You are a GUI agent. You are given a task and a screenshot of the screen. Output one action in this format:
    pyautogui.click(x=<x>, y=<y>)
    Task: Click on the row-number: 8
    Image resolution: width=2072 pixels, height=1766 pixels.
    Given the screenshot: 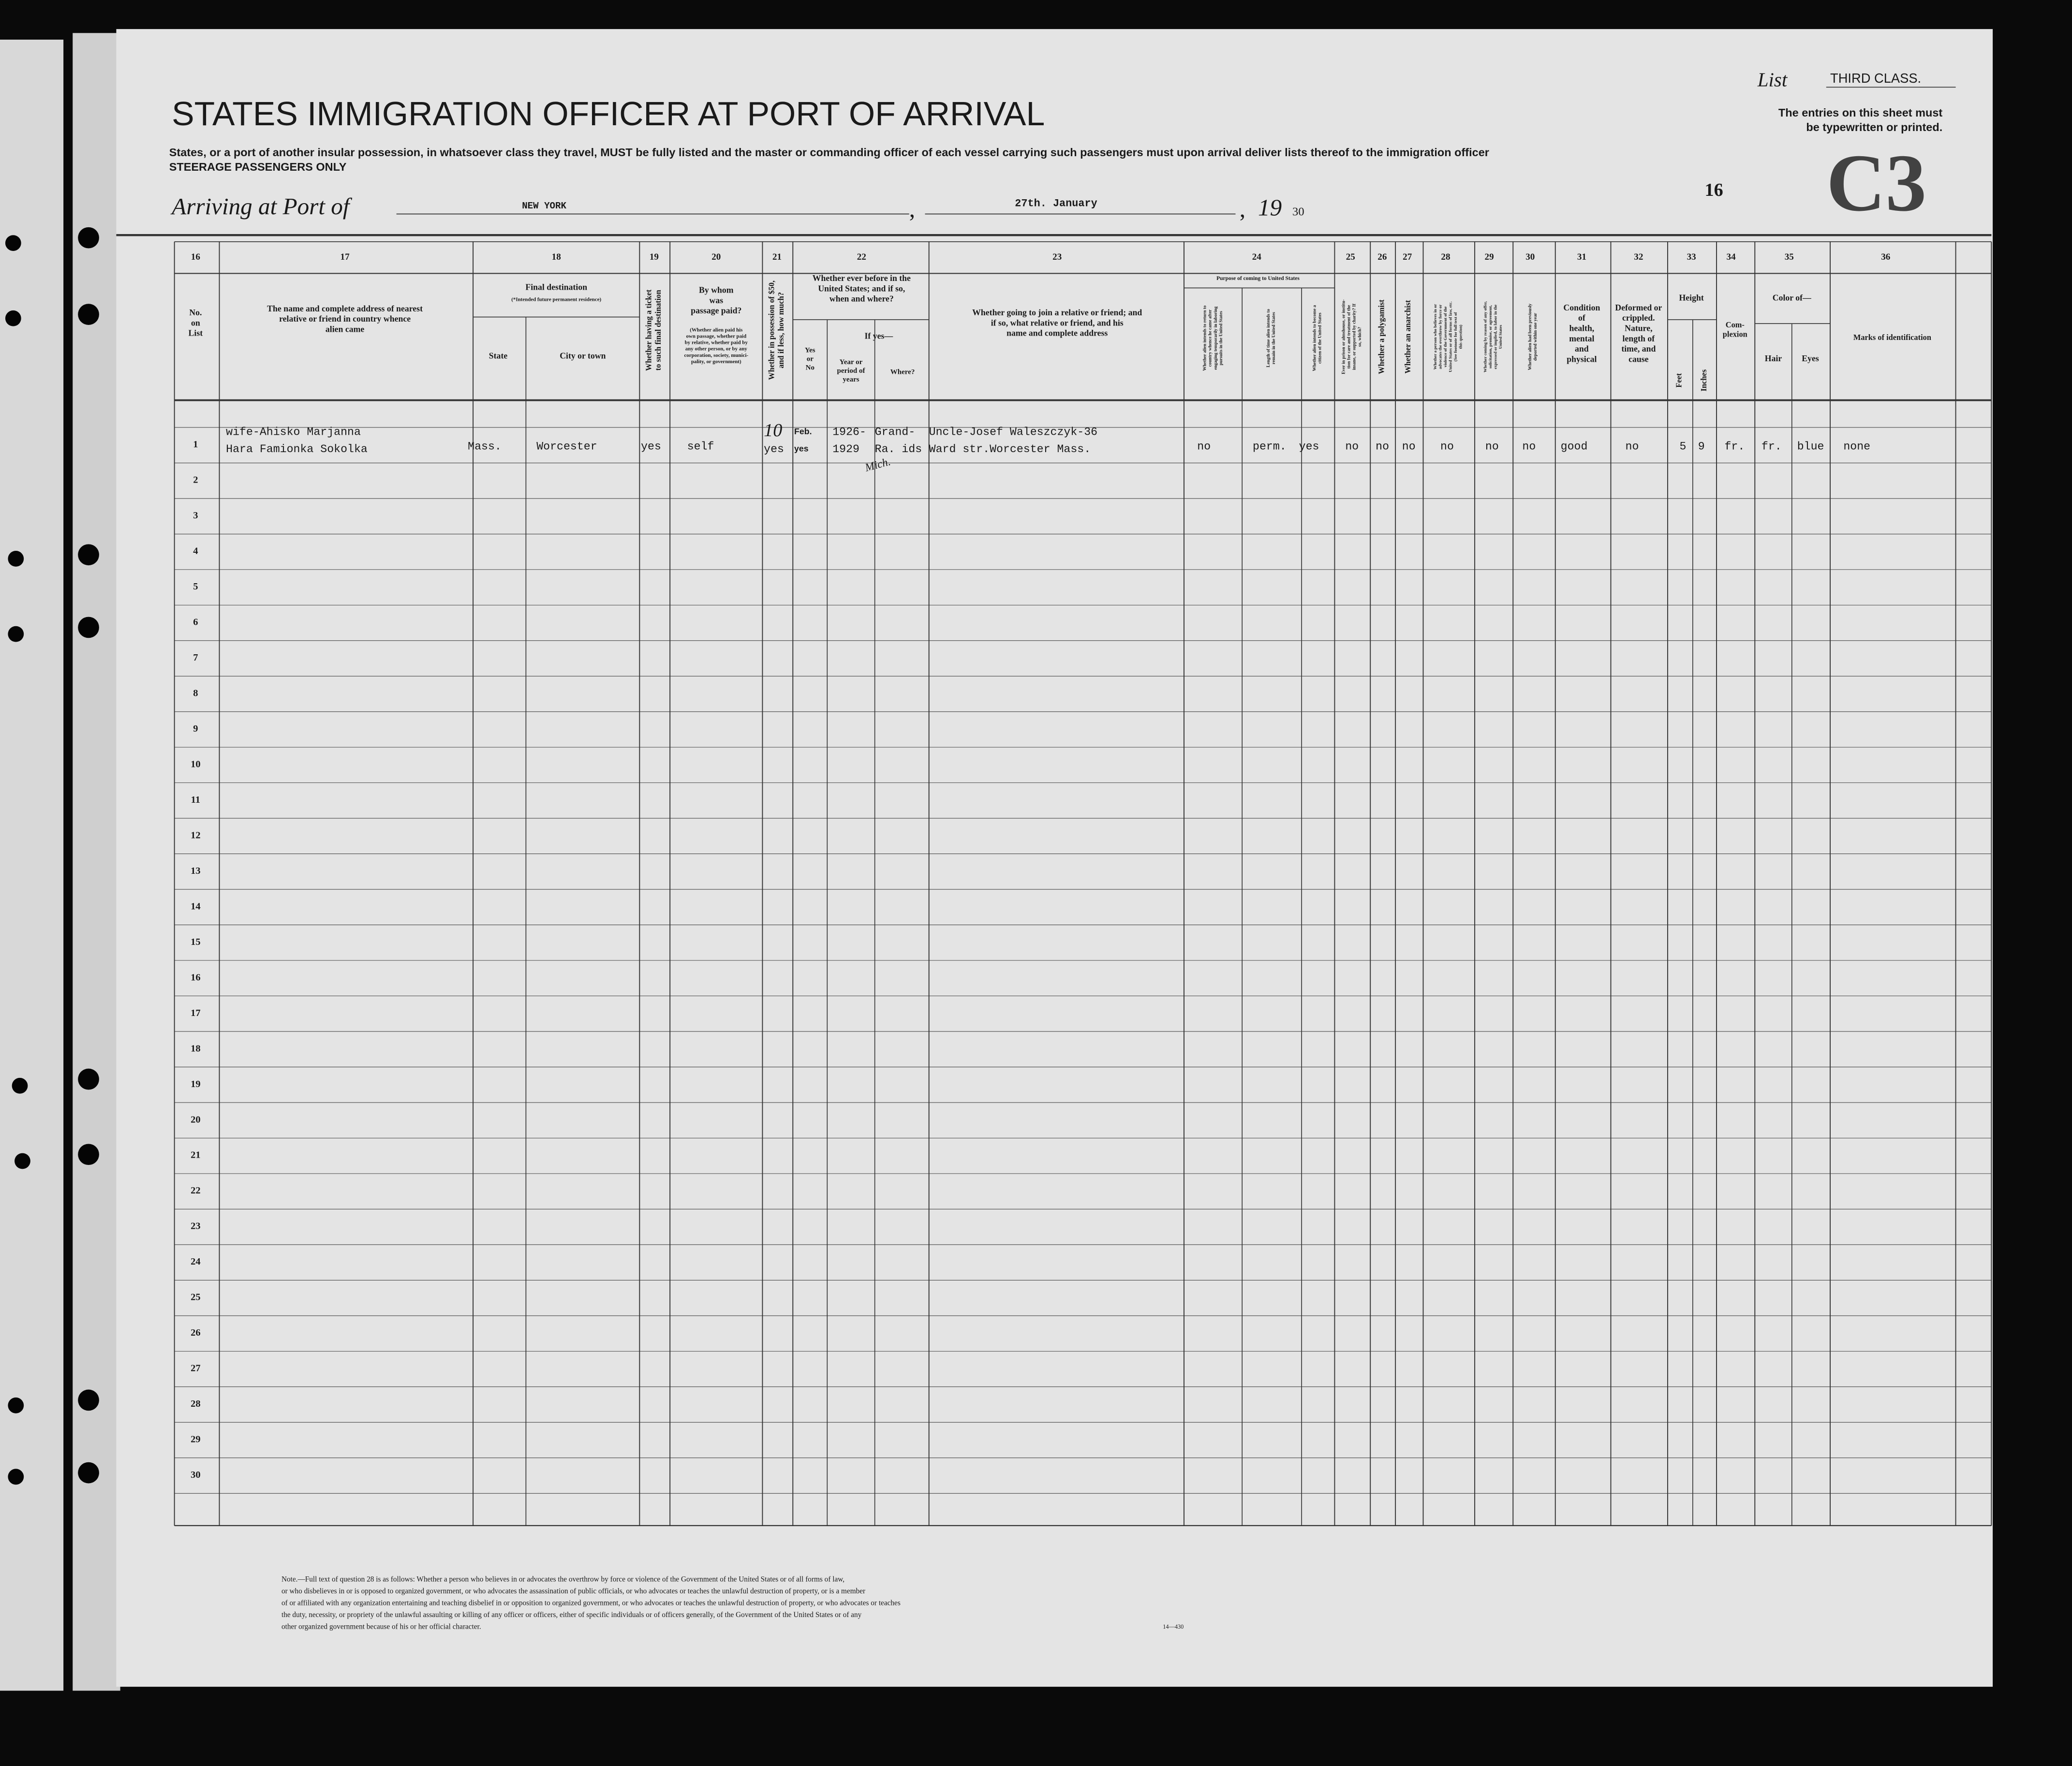 What is the action you would take?
    pyautogui.click(x=195, y=693)
    